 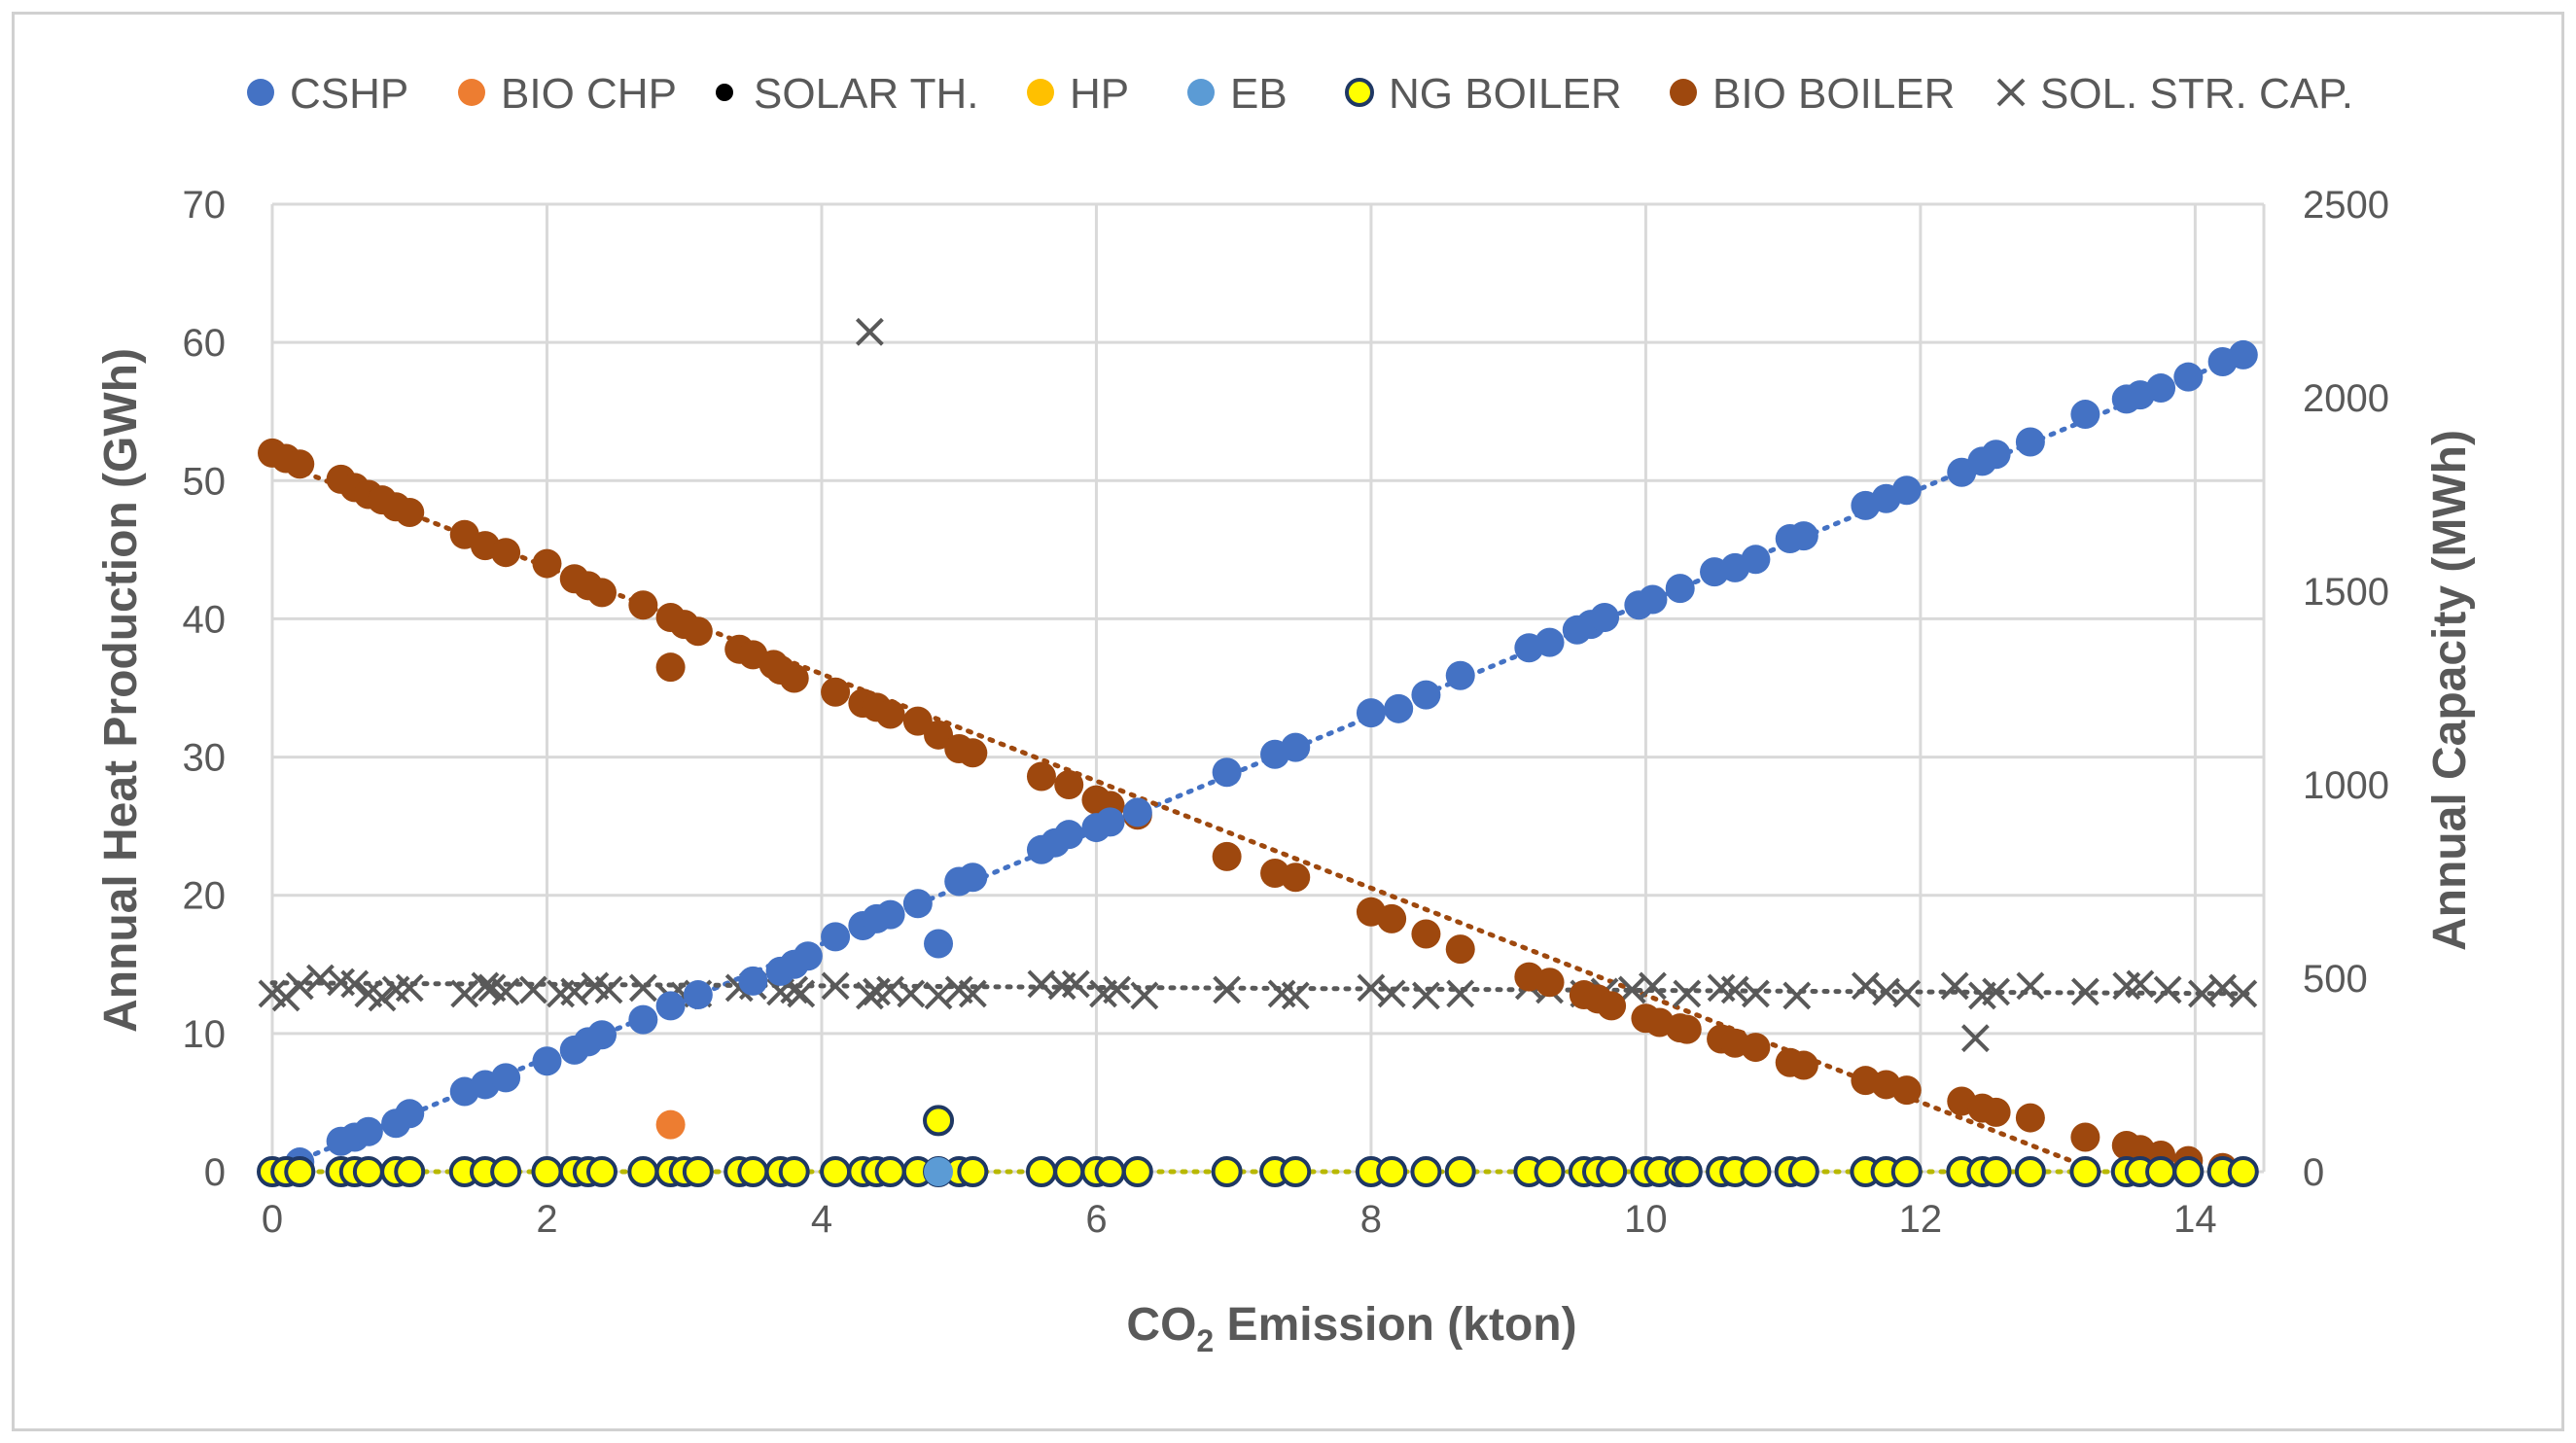 I want to click on legend-label-solar-th: SOLAR TH., so click(x=866, y=94).